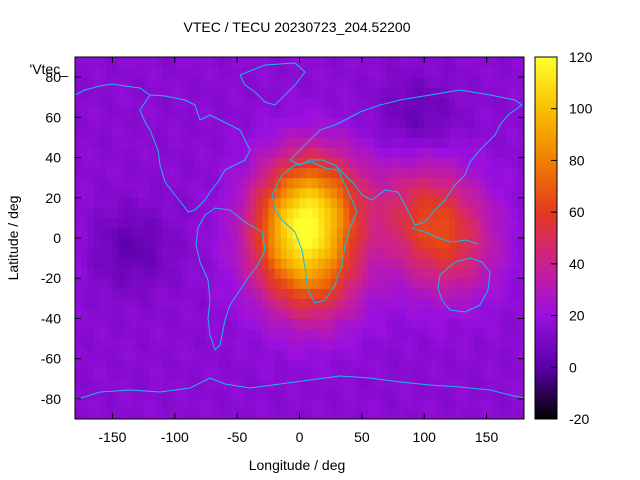 The image size is (640, 480). Describe the element at coordinates (53, 198) in the screenshot. I see `y-tick-label: 20` at that location.